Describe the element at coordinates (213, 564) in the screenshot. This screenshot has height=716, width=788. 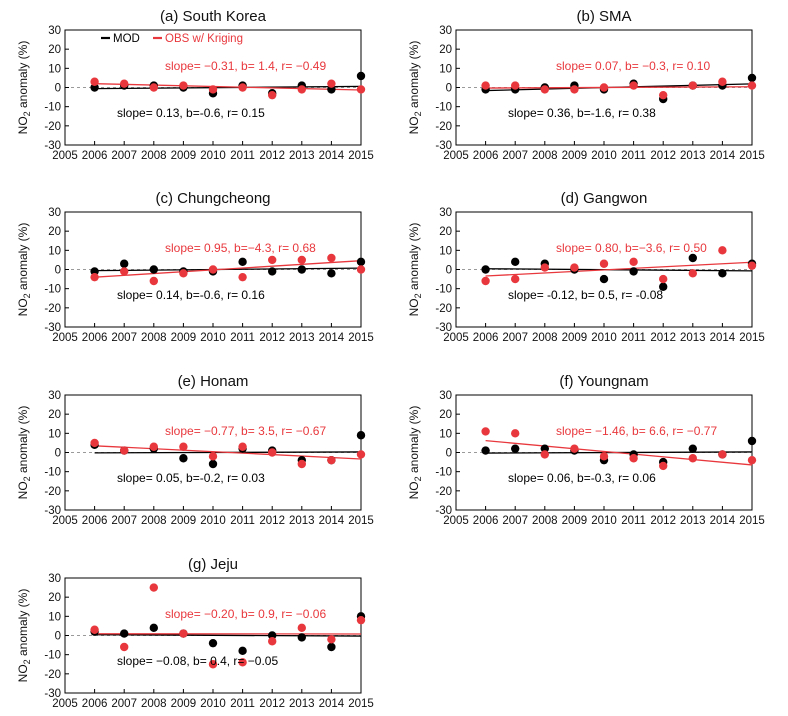
I see `panel-title: (g) Jeju` at that location.